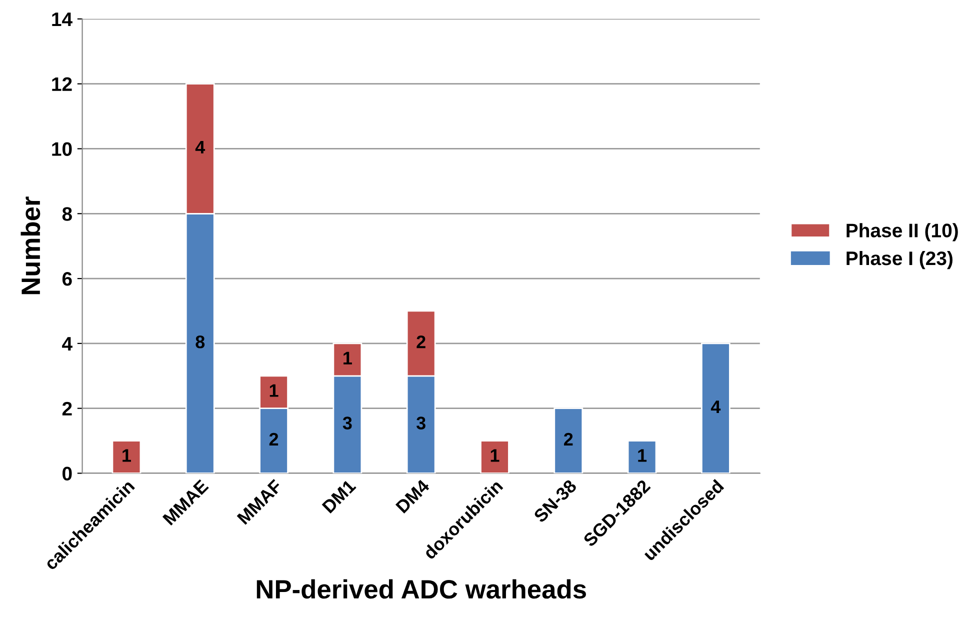  Describe the element at coordinates (62, 149) in the screenshot. I see `y-tick-label: 10` at that location.